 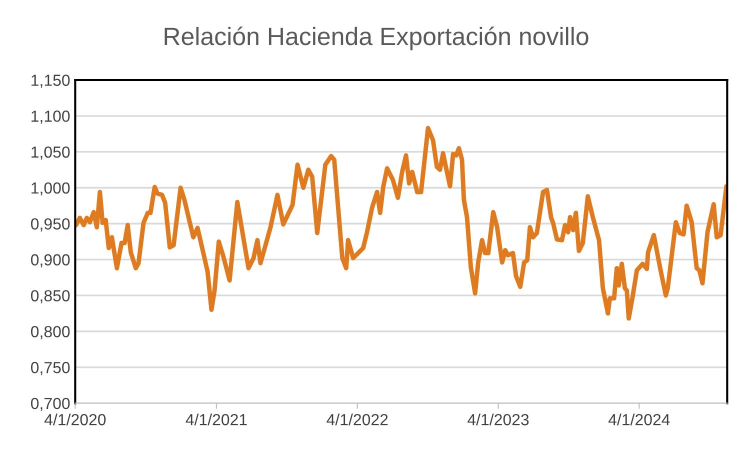 What do you see at coordinates (51, 81) in the screenshot?
I see `y-tick-label: 1,150` at bounding box center [51, 81].